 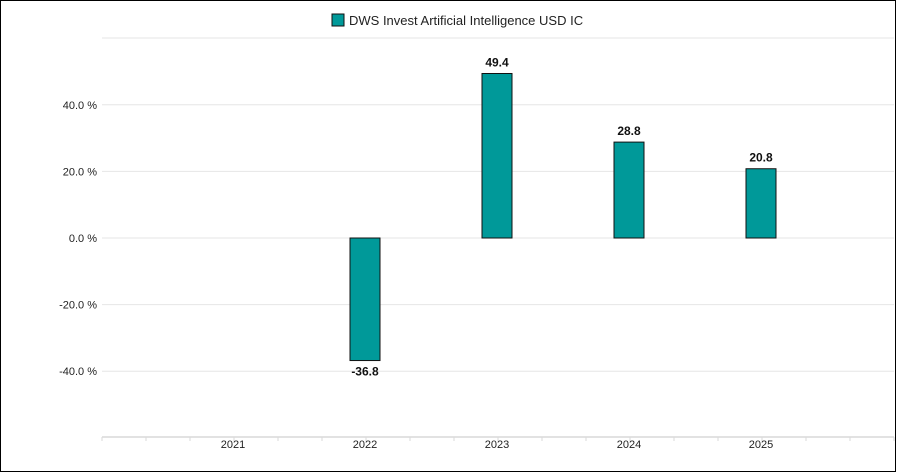 I want to click on data-label-2025: 20.8, so click(x=761, y=158).